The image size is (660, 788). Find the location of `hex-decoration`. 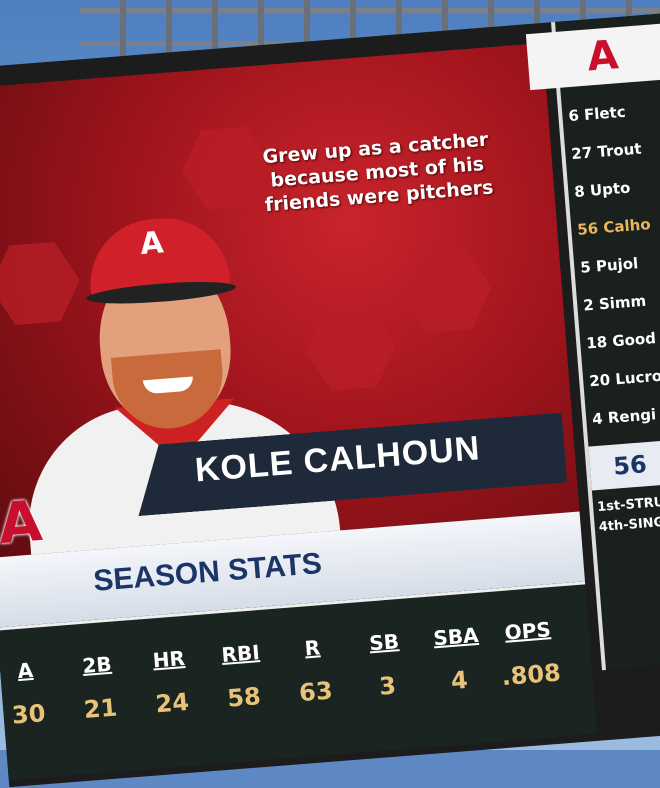

hex-decoration is located at coordinates (447, 291).